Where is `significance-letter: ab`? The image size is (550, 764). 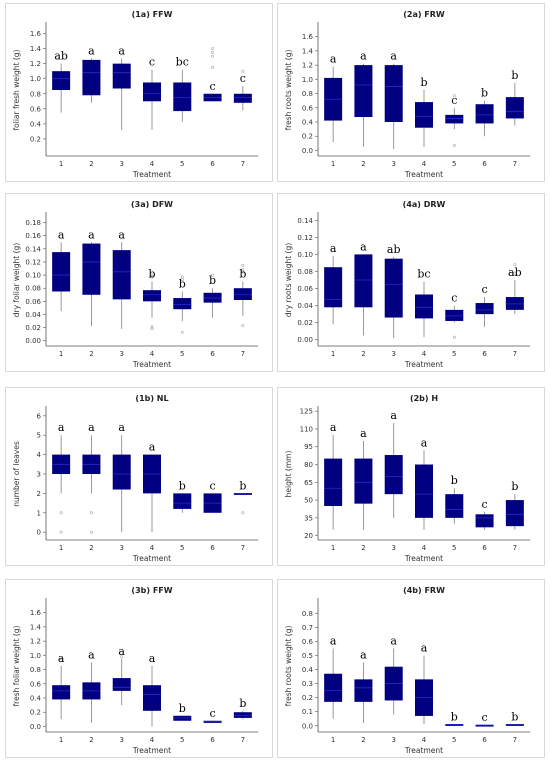 significance-letter: ab is located at coordinates (515, 272).